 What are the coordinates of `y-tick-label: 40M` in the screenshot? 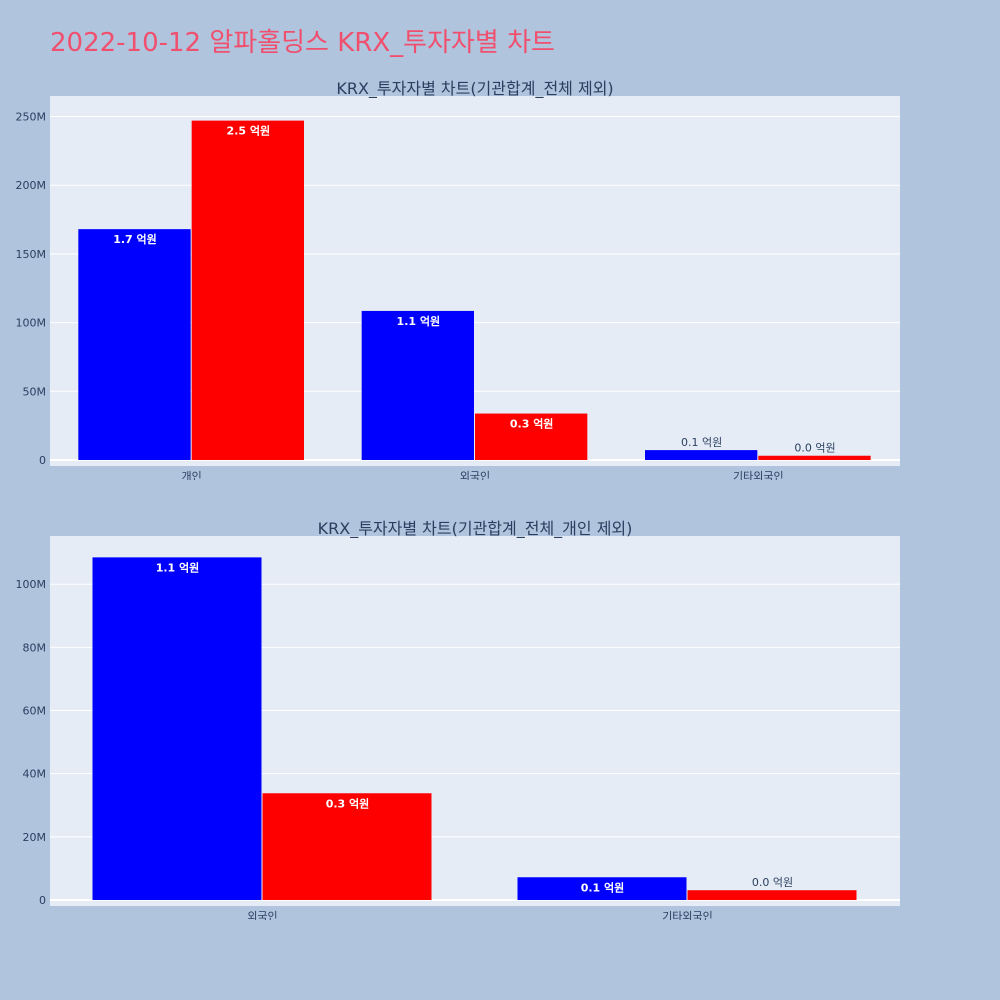 It's located at (35, 774).